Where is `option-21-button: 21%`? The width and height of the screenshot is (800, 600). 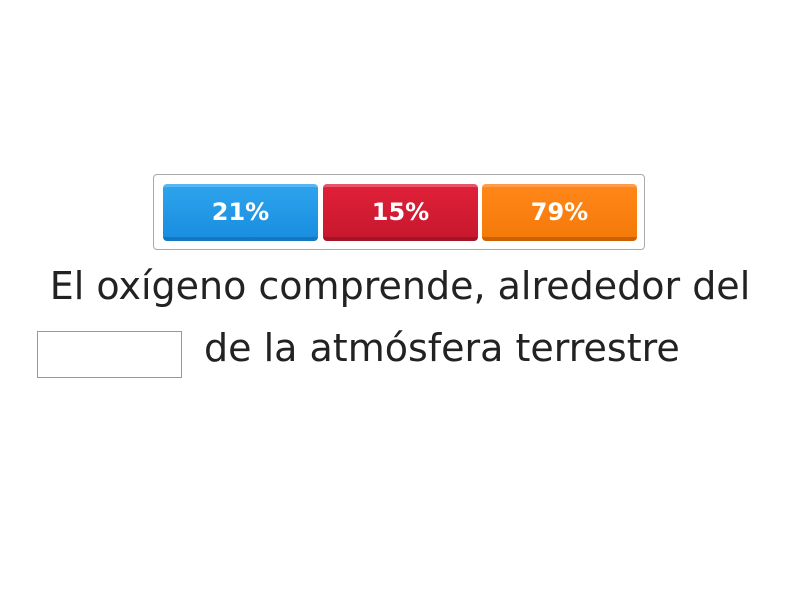 option-21-button: 21% is located at coordinates (240, 212).